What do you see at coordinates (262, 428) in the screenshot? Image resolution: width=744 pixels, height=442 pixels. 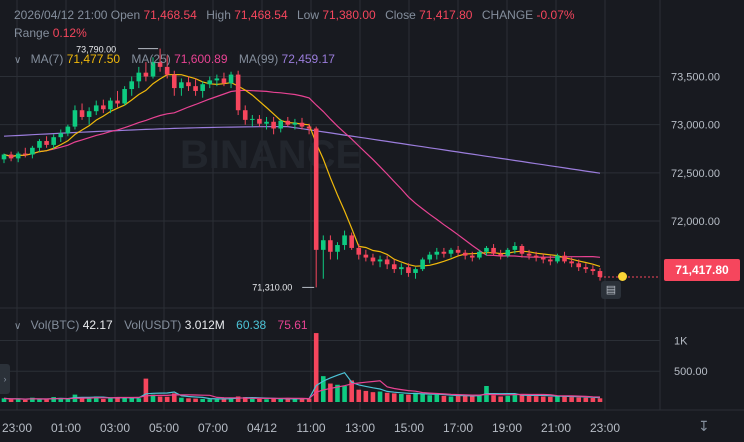 I see `time-tick-label: 04/12` at bounding box center [262, 428].